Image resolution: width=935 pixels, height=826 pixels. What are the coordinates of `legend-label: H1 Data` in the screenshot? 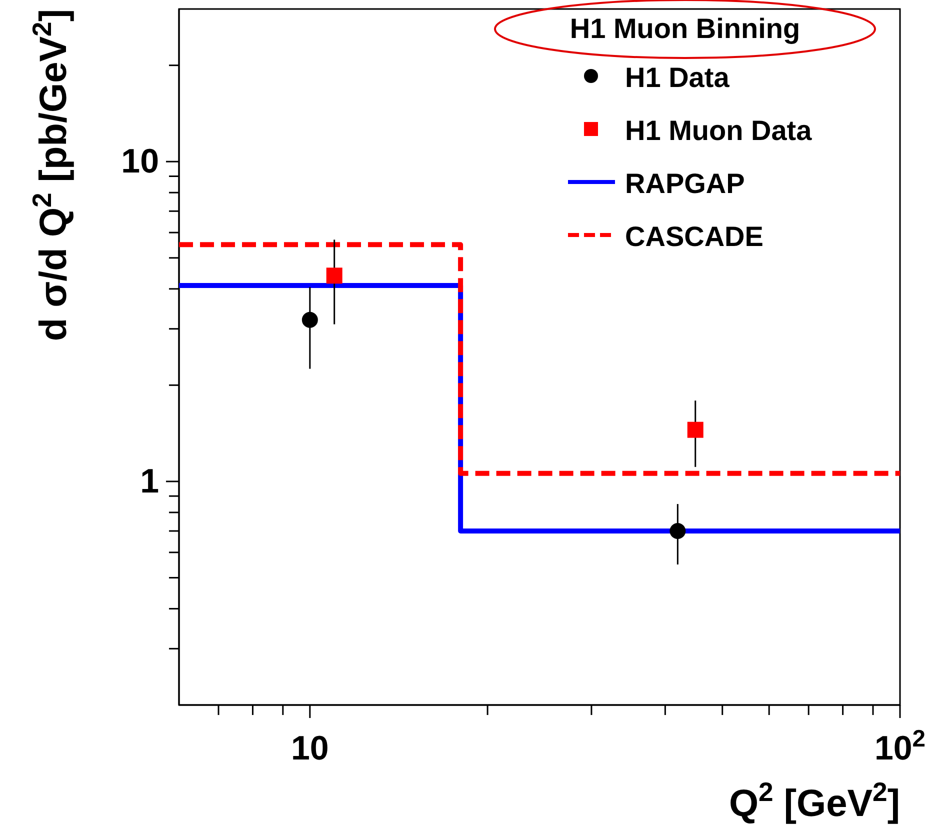 It's located at (677, 77).